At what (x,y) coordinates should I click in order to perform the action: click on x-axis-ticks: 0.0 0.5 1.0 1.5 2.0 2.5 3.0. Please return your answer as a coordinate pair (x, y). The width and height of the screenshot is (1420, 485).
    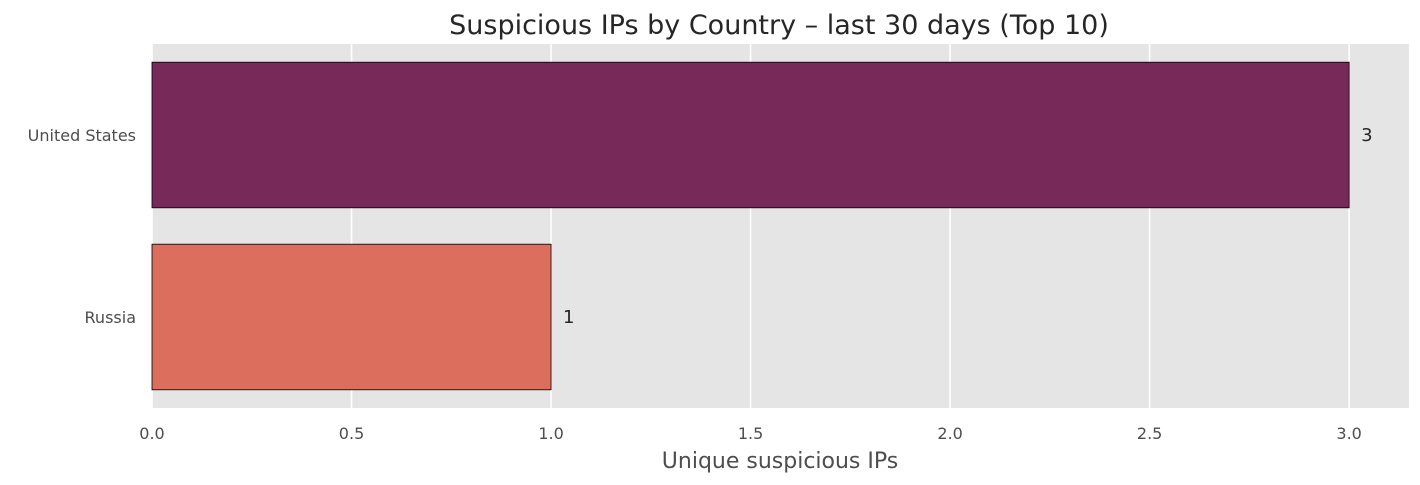
    Looking at the image, I should click on (750, 433).